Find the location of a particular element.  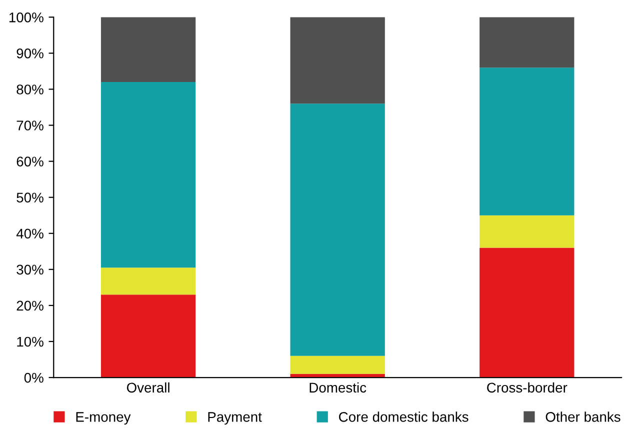

legend-label: Payment is located at coordinates (235, 418).